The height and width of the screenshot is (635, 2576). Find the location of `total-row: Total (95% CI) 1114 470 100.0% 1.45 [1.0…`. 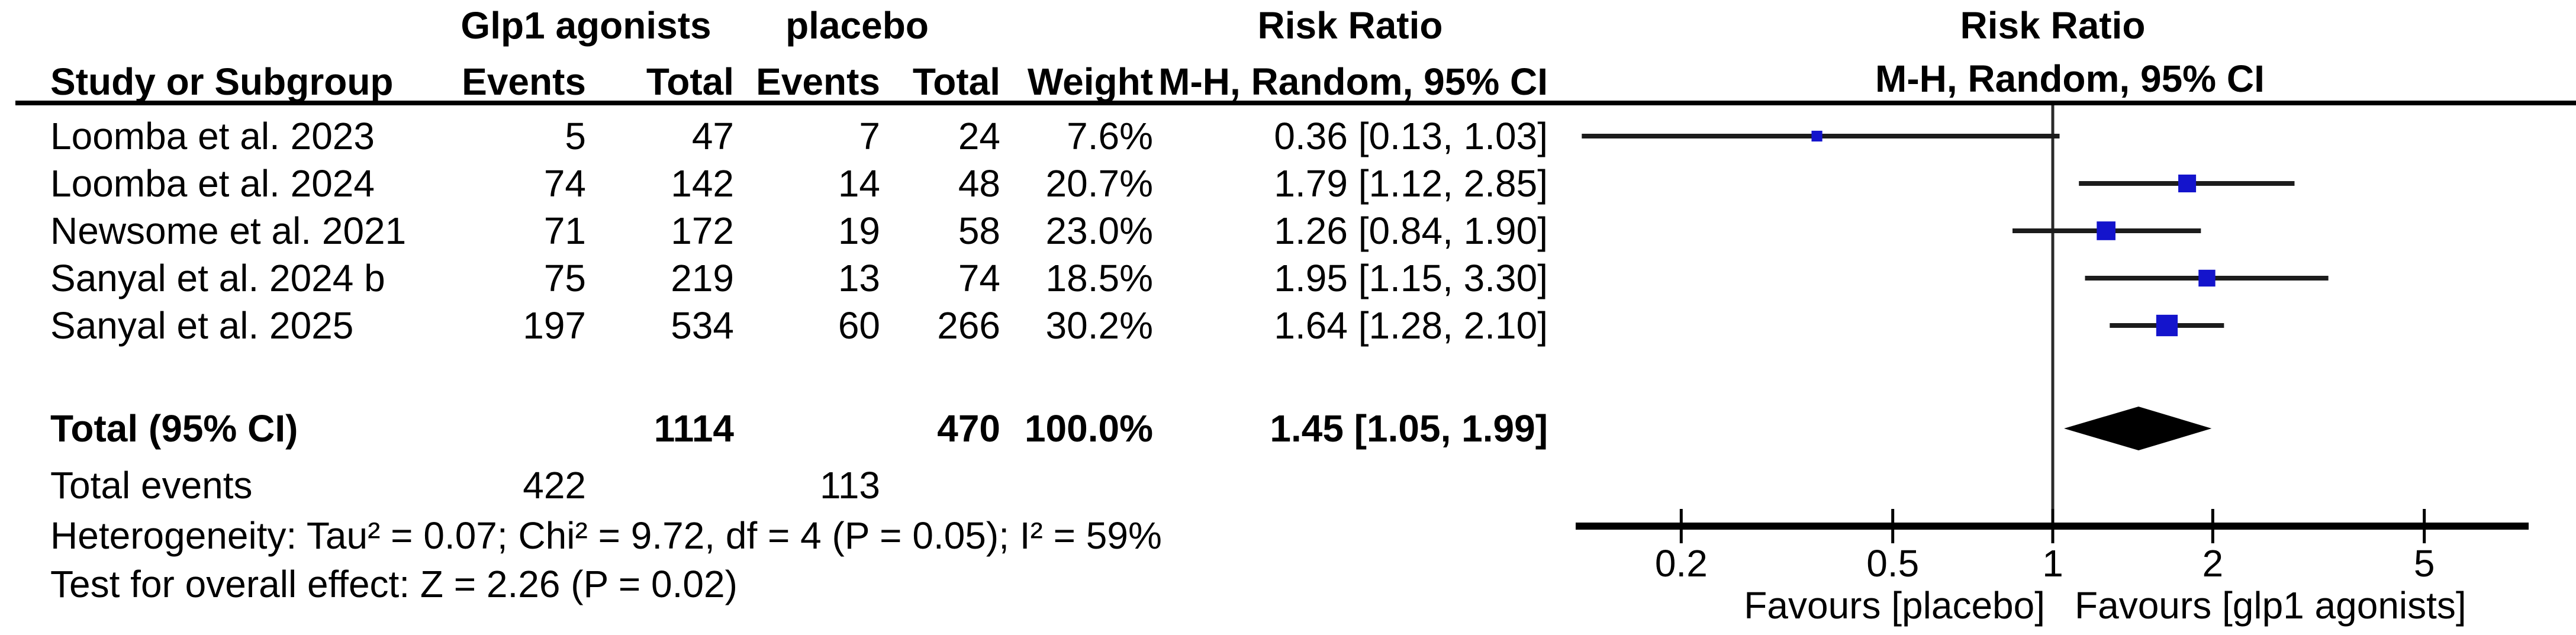

total-row: Total (95% CI) 1114 470 100.0% 1.45 [1.0… is located at coordinates (799, 429).